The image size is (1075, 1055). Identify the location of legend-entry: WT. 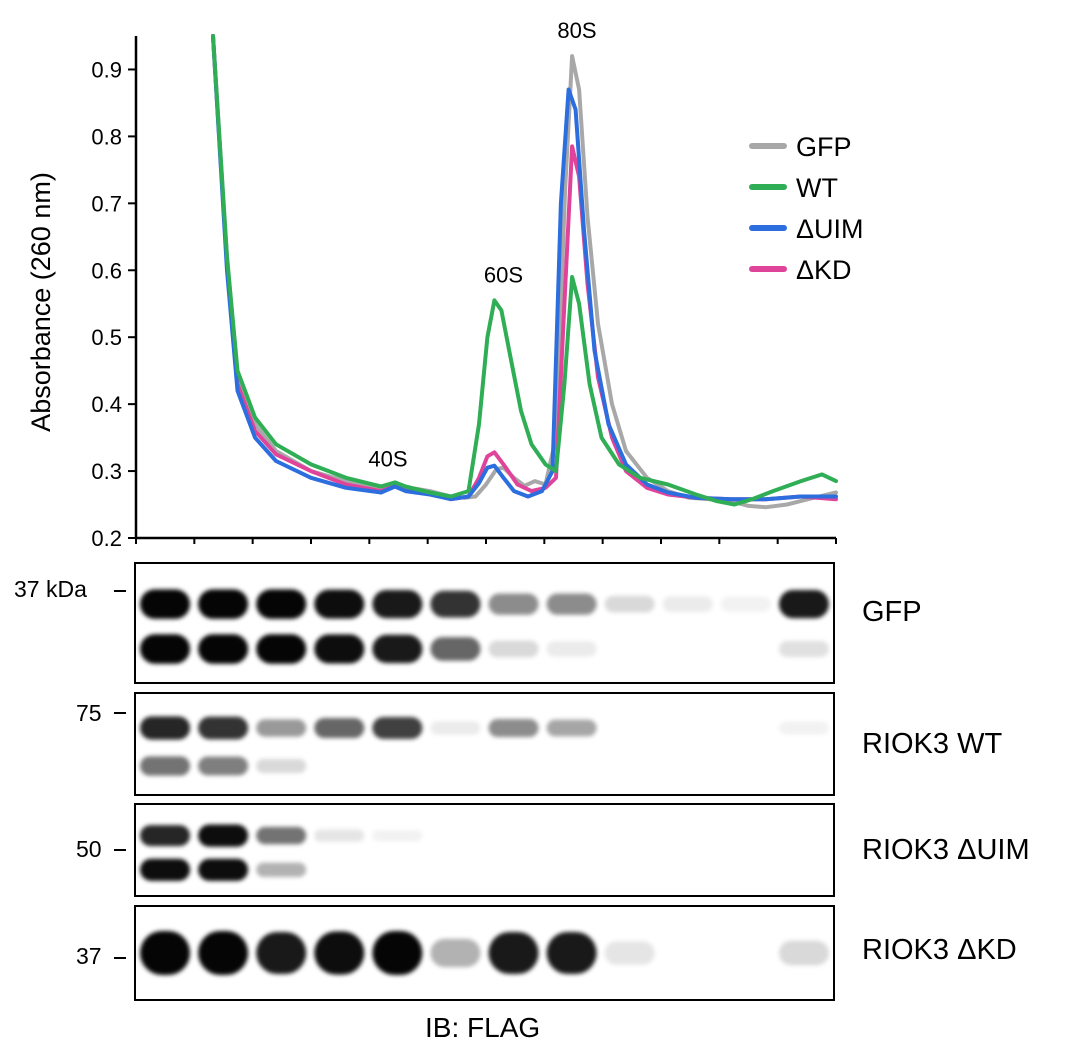
(817, 188).